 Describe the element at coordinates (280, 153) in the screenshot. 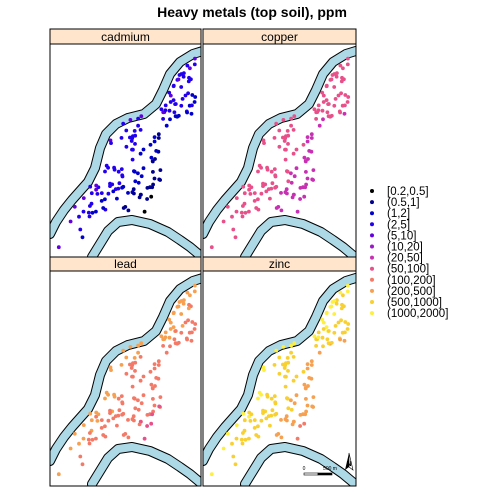

I see `sample-points` at that location.